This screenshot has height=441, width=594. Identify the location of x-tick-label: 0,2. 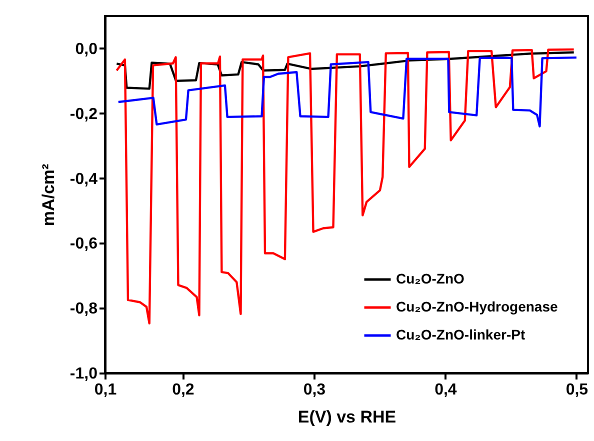
(183, 390).